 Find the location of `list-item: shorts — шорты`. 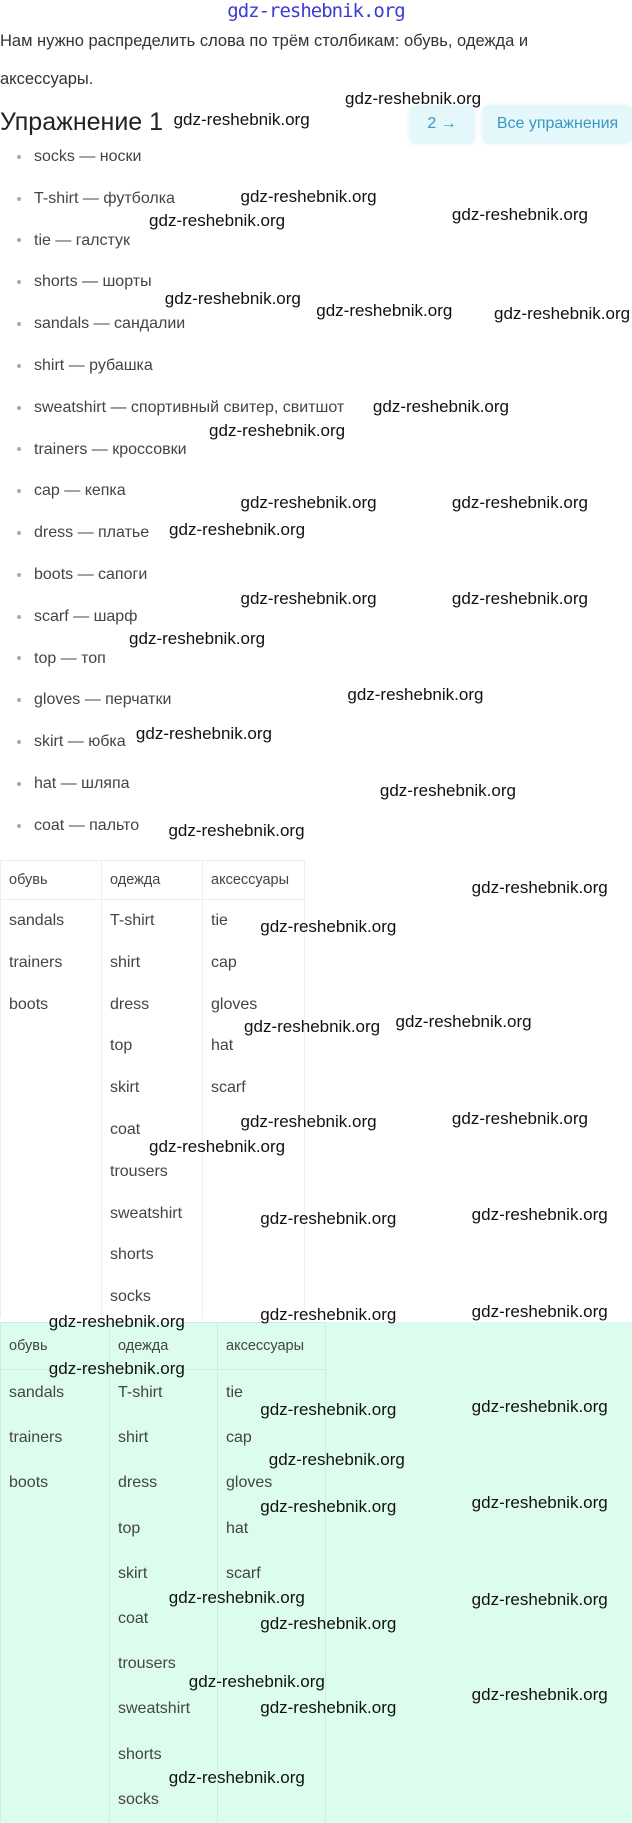

list-item: shorts — шорты is located at coordinates (84, 282).